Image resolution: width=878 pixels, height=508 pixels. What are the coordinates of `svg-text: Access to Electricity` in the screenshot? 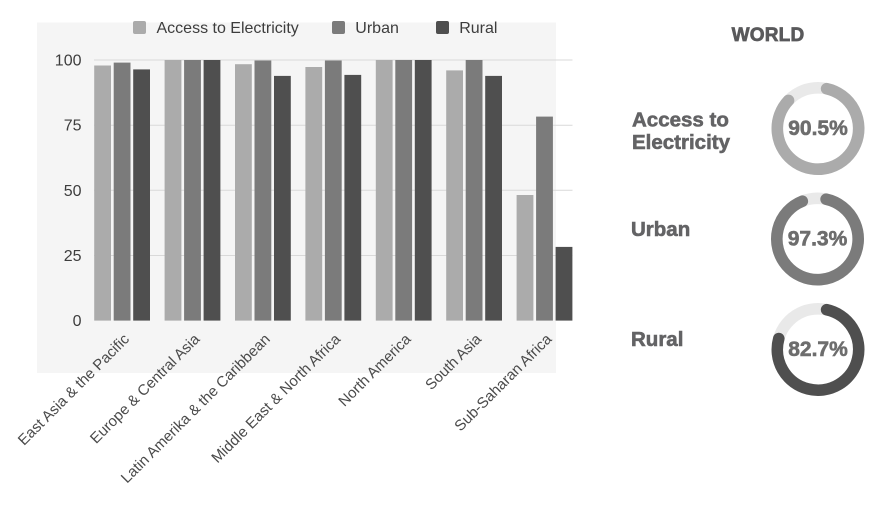 It's located at (228, 28).